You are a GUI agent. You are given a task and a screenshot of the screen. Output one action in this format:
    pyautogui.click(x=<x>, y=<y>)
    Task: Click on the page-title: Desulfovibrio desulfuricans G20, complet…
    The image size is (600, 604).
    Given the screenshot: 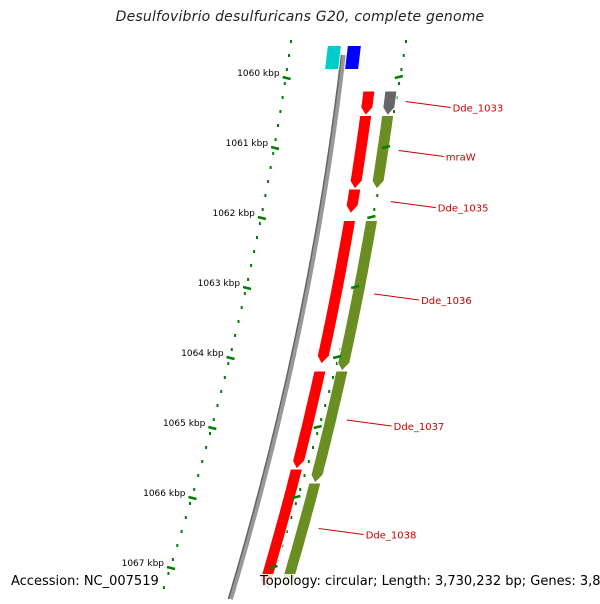 What is the action you would take?
    pyautogui.click(x=300, y=17)
    